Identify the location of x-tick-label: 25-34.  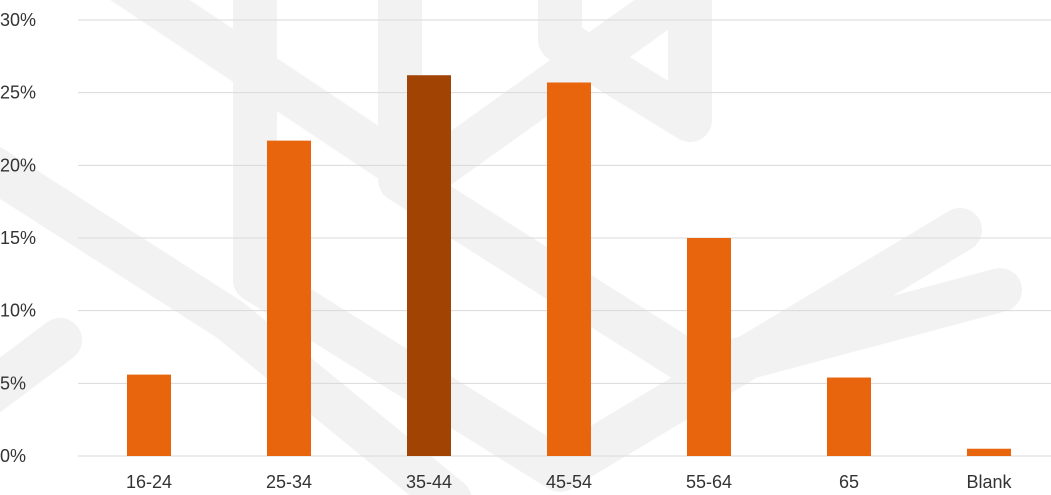
(289, 482).